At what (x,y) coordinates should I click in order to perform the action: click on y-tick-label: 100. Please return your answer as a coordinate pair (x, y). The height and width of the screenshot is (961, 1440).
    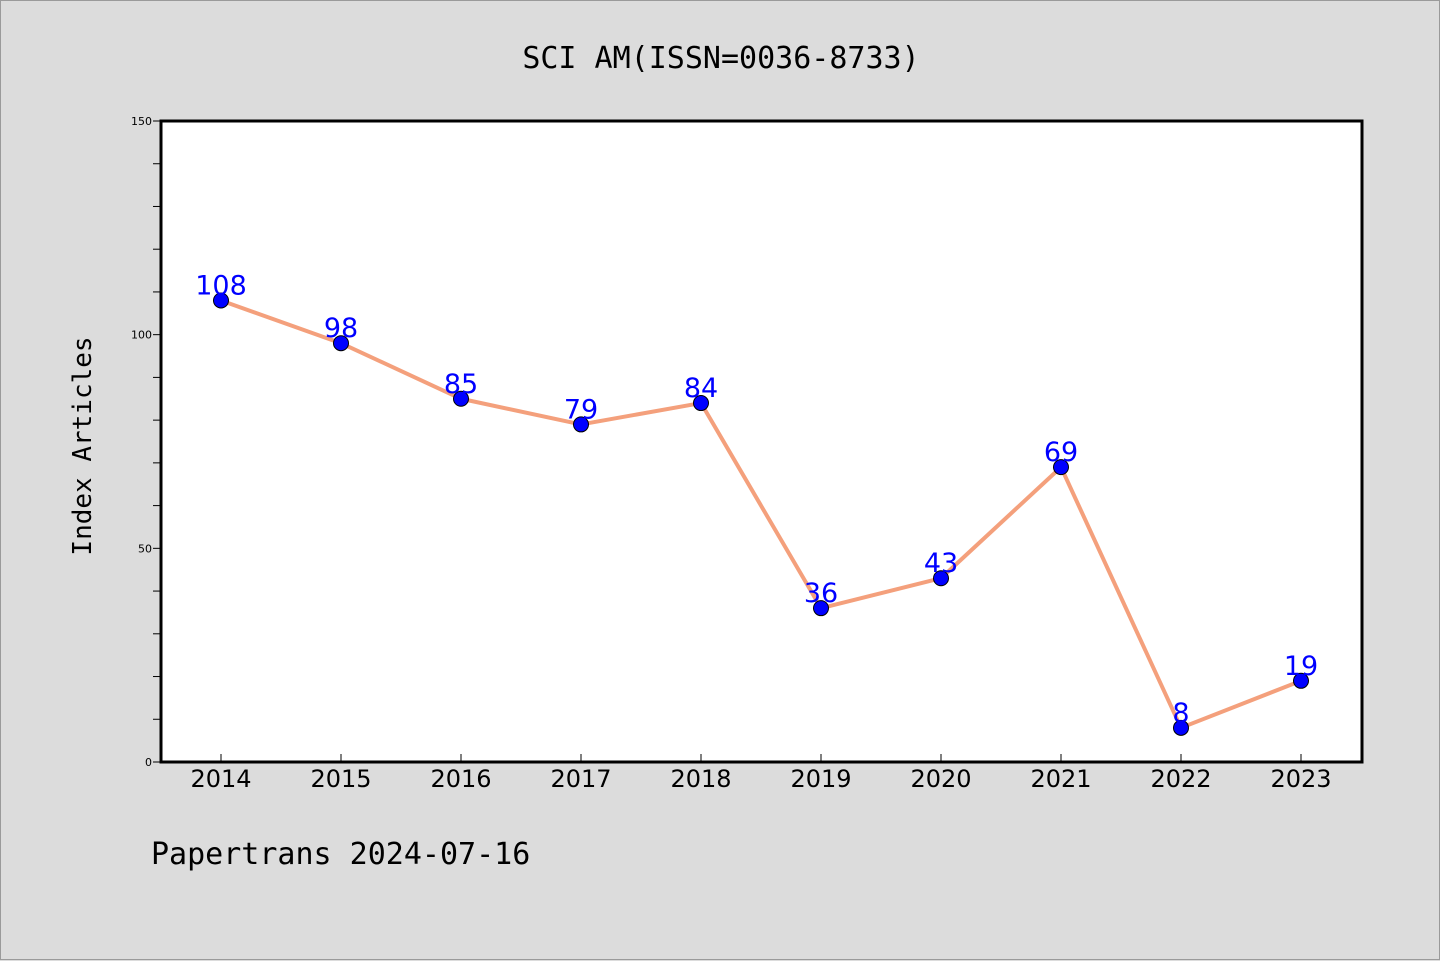
    Looking at the image, I should click on (141, 335).